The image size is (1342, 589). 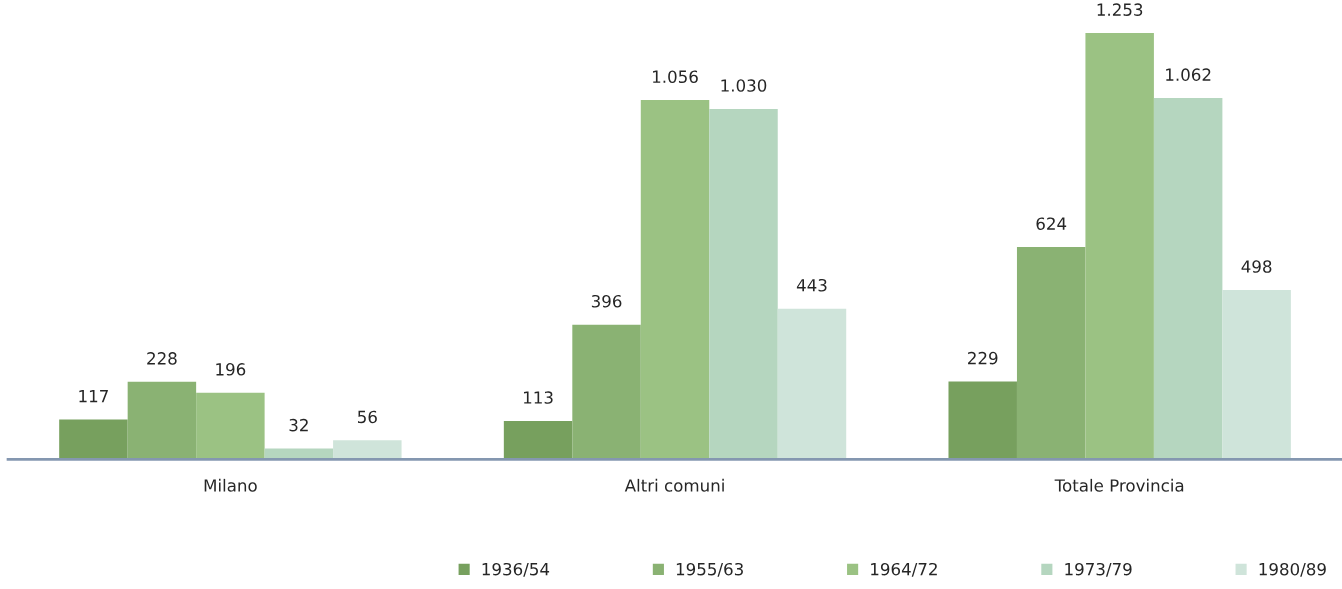 I want to click on data-label: 396, so click(x=606, y=301).